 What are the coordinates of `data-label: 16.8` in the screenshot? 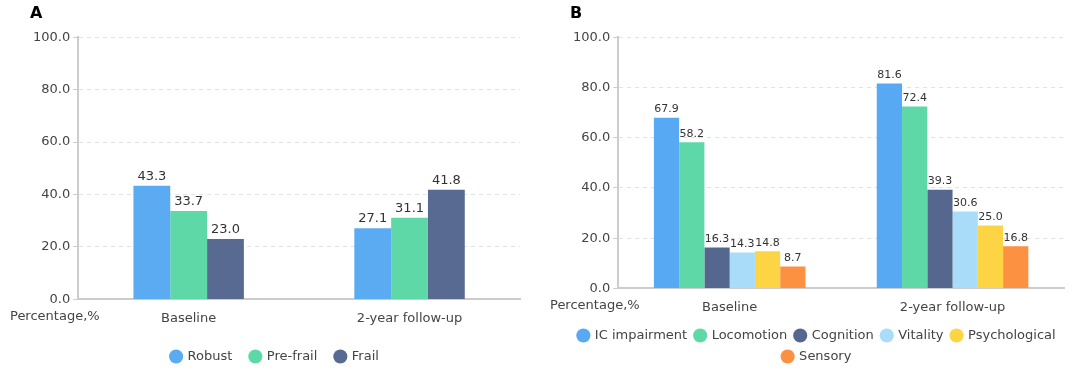 It's located at (1015, 237).